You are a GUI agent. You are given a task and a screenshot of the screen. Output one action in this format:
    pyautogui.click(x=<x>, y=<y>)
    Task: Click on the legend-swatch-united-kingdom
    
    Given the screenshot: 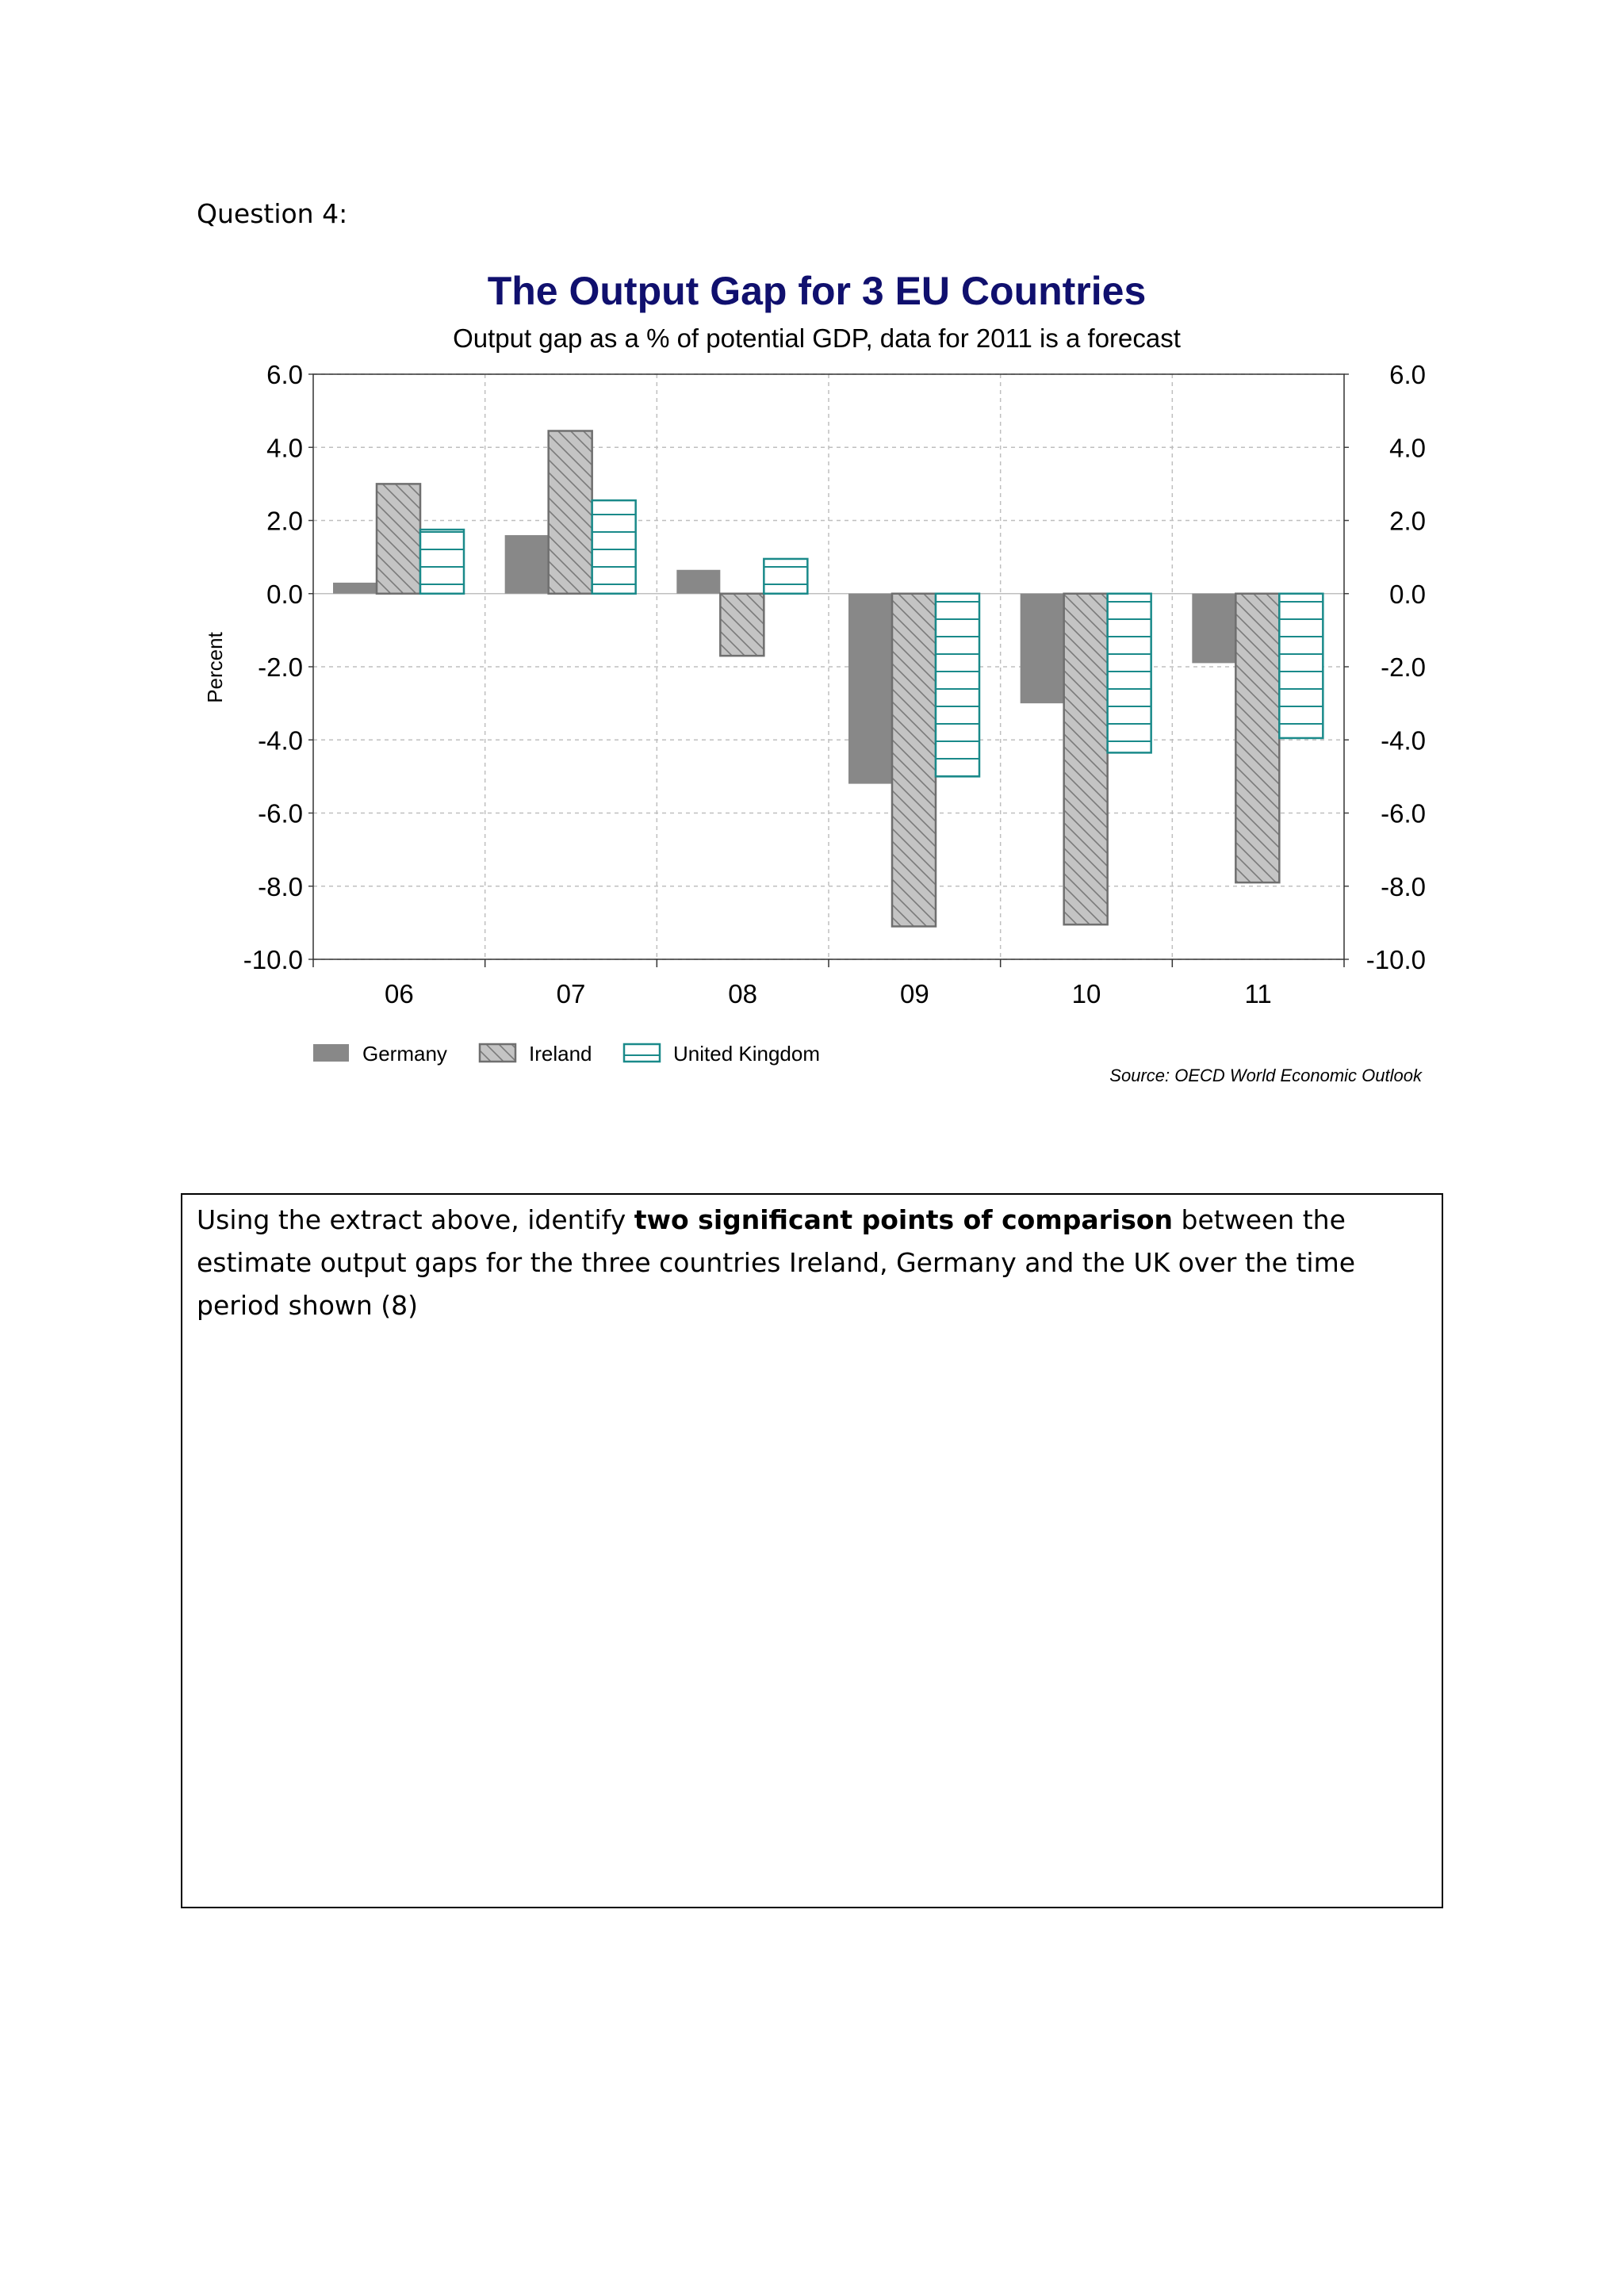 What is the action you would take?
    pyautogui.click(x=641, y=1053)
    